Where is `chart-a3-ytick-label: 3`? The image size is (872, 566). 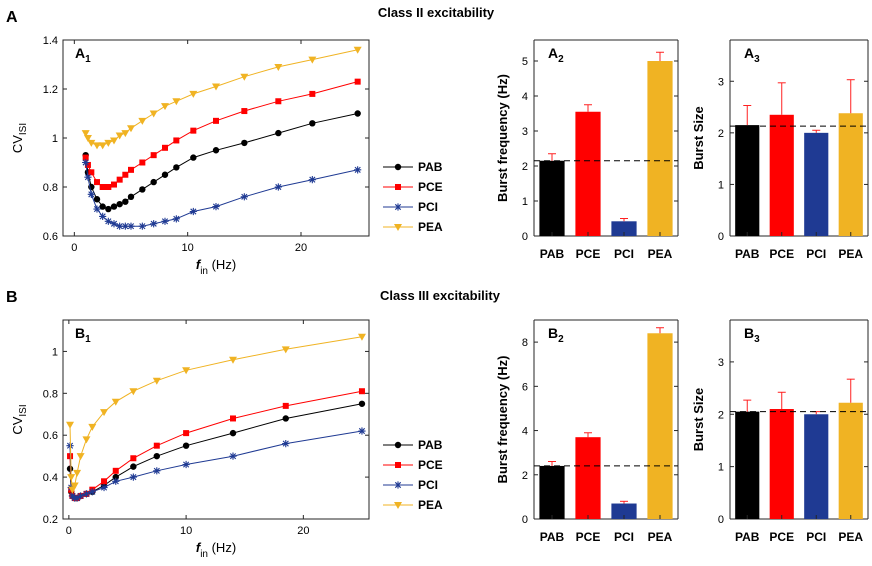 chart-a3-ytick-label: 3 is located at coordinates (721, 82).